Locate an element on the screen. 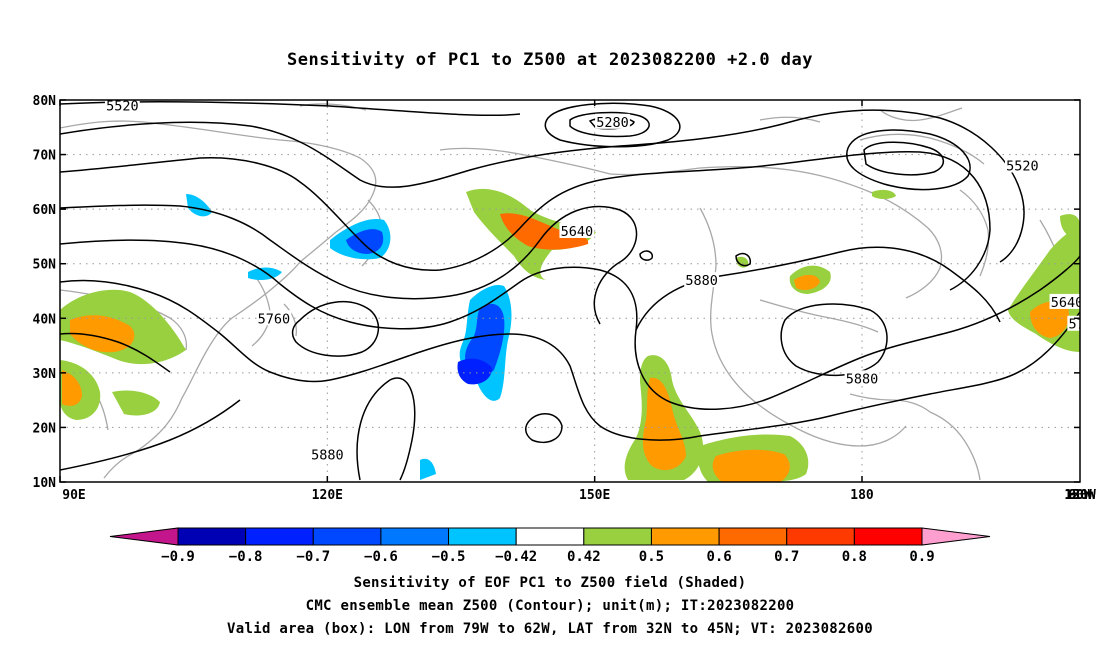  lat-tick-label: 80N is located at coordinates (45, 101).